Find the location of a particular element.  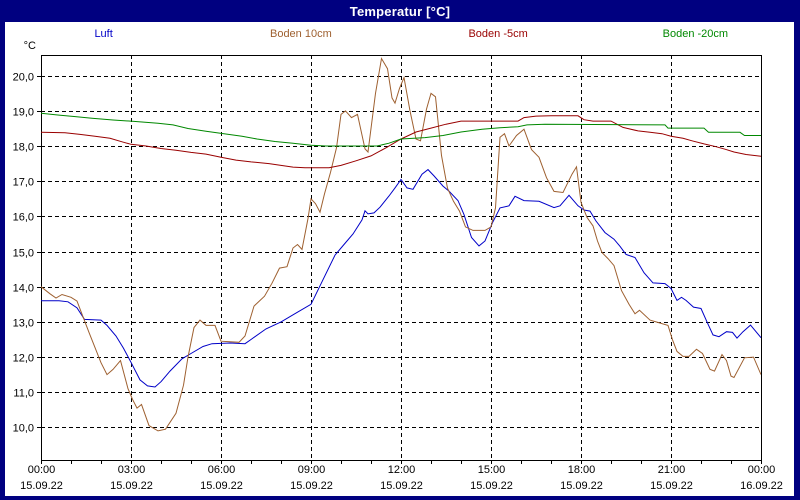

title-bar: Temperatur [°C] is located at coordinates (400, 11).